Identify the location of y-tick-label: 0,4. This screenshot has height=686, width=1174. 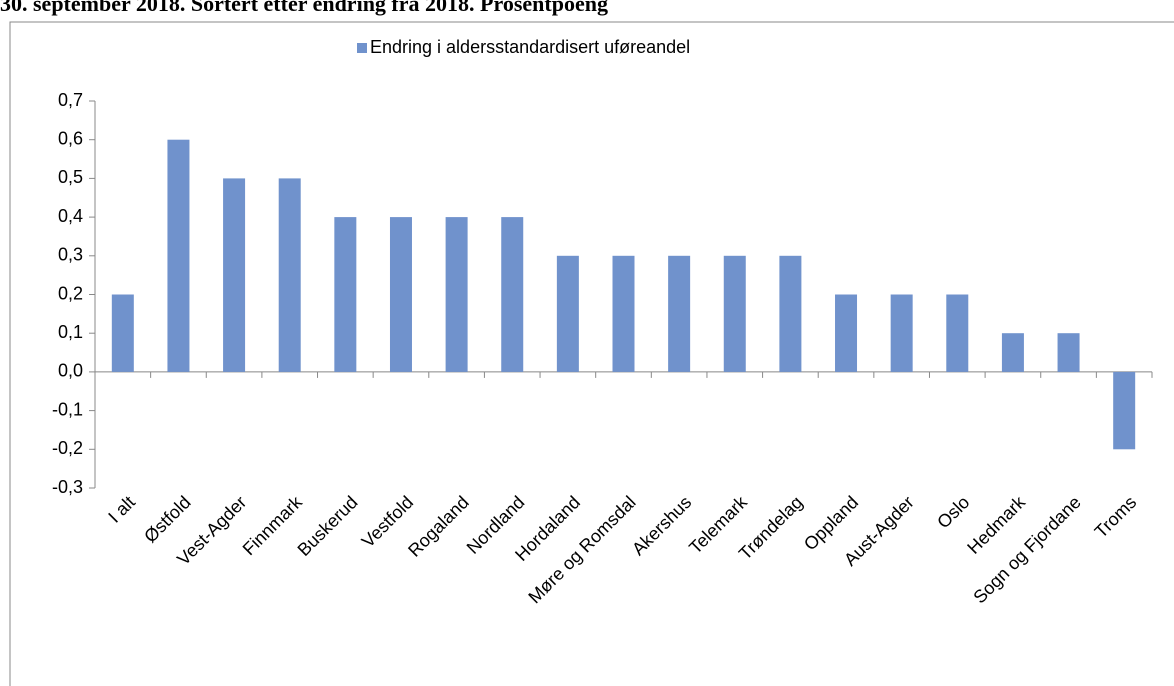
(70, 216).